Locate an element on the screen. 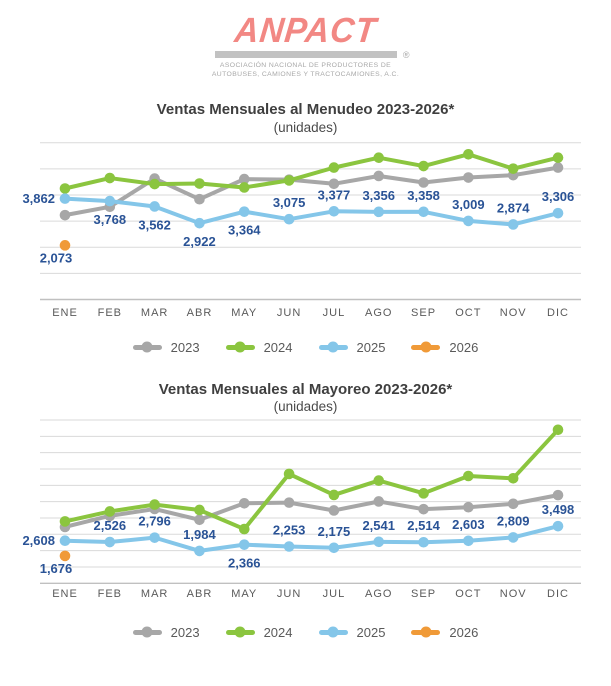  mayoreo-2024-point-JUL is located at coordinates (334, 495).